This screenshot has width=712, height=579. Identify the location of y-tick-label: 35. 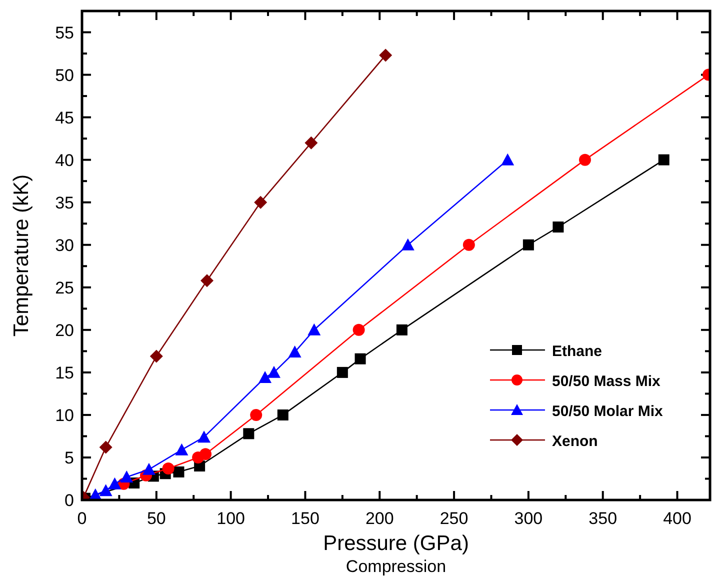
(64, 202).